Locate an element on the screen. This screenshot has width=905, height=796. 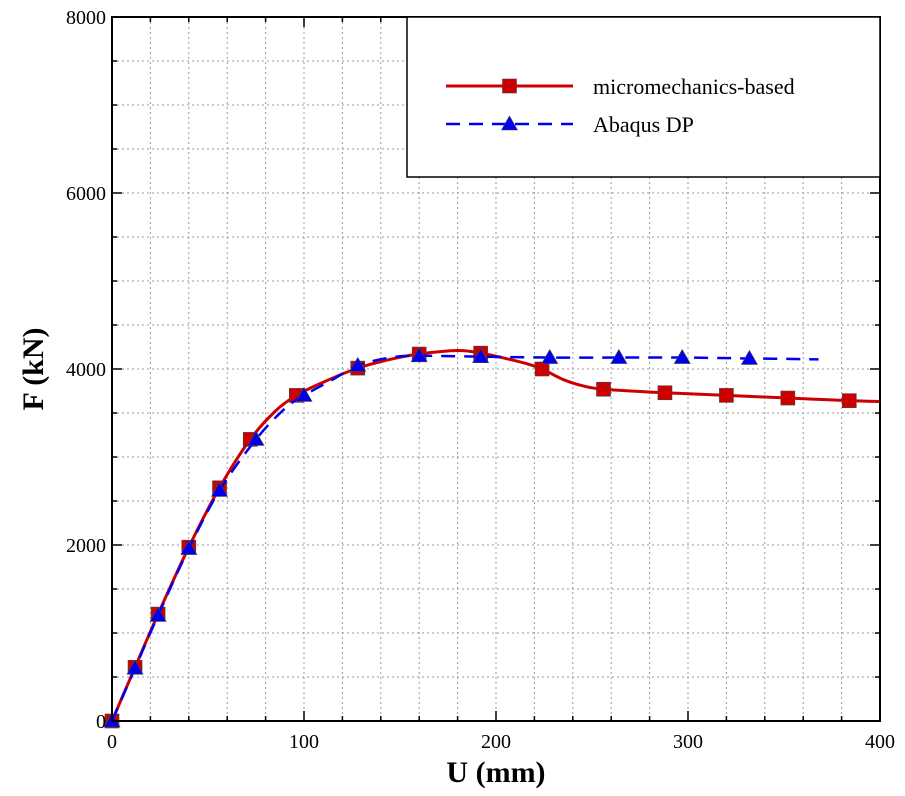
legend-label-abaqus-dp: Abaqus DP is located at coordinates (643, 124).